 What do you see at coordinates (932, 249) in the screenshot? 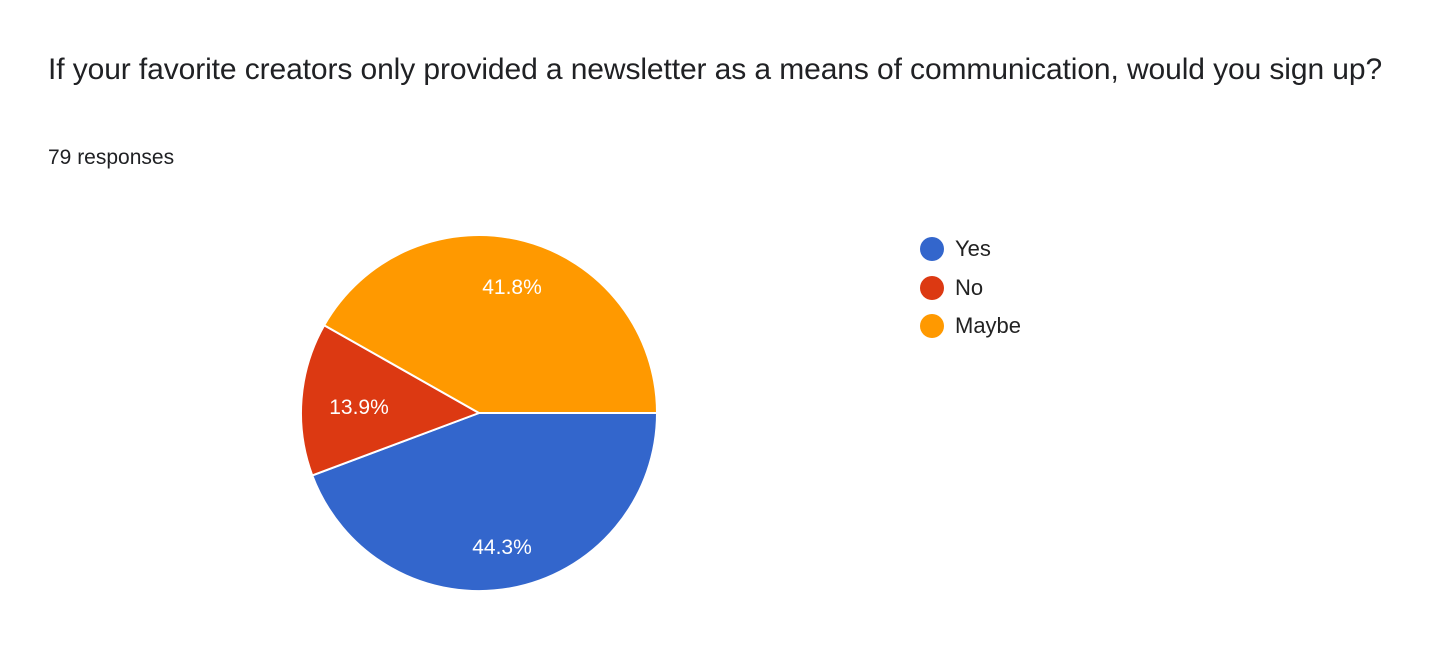
I see `legend-swatch-yes-icon` at bounding box center [932, 249].